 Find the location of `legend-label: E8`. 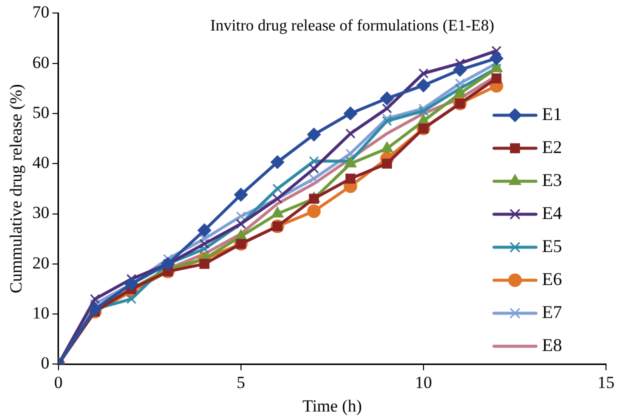

legend-label: E8 is located at coordinates (552, 344).